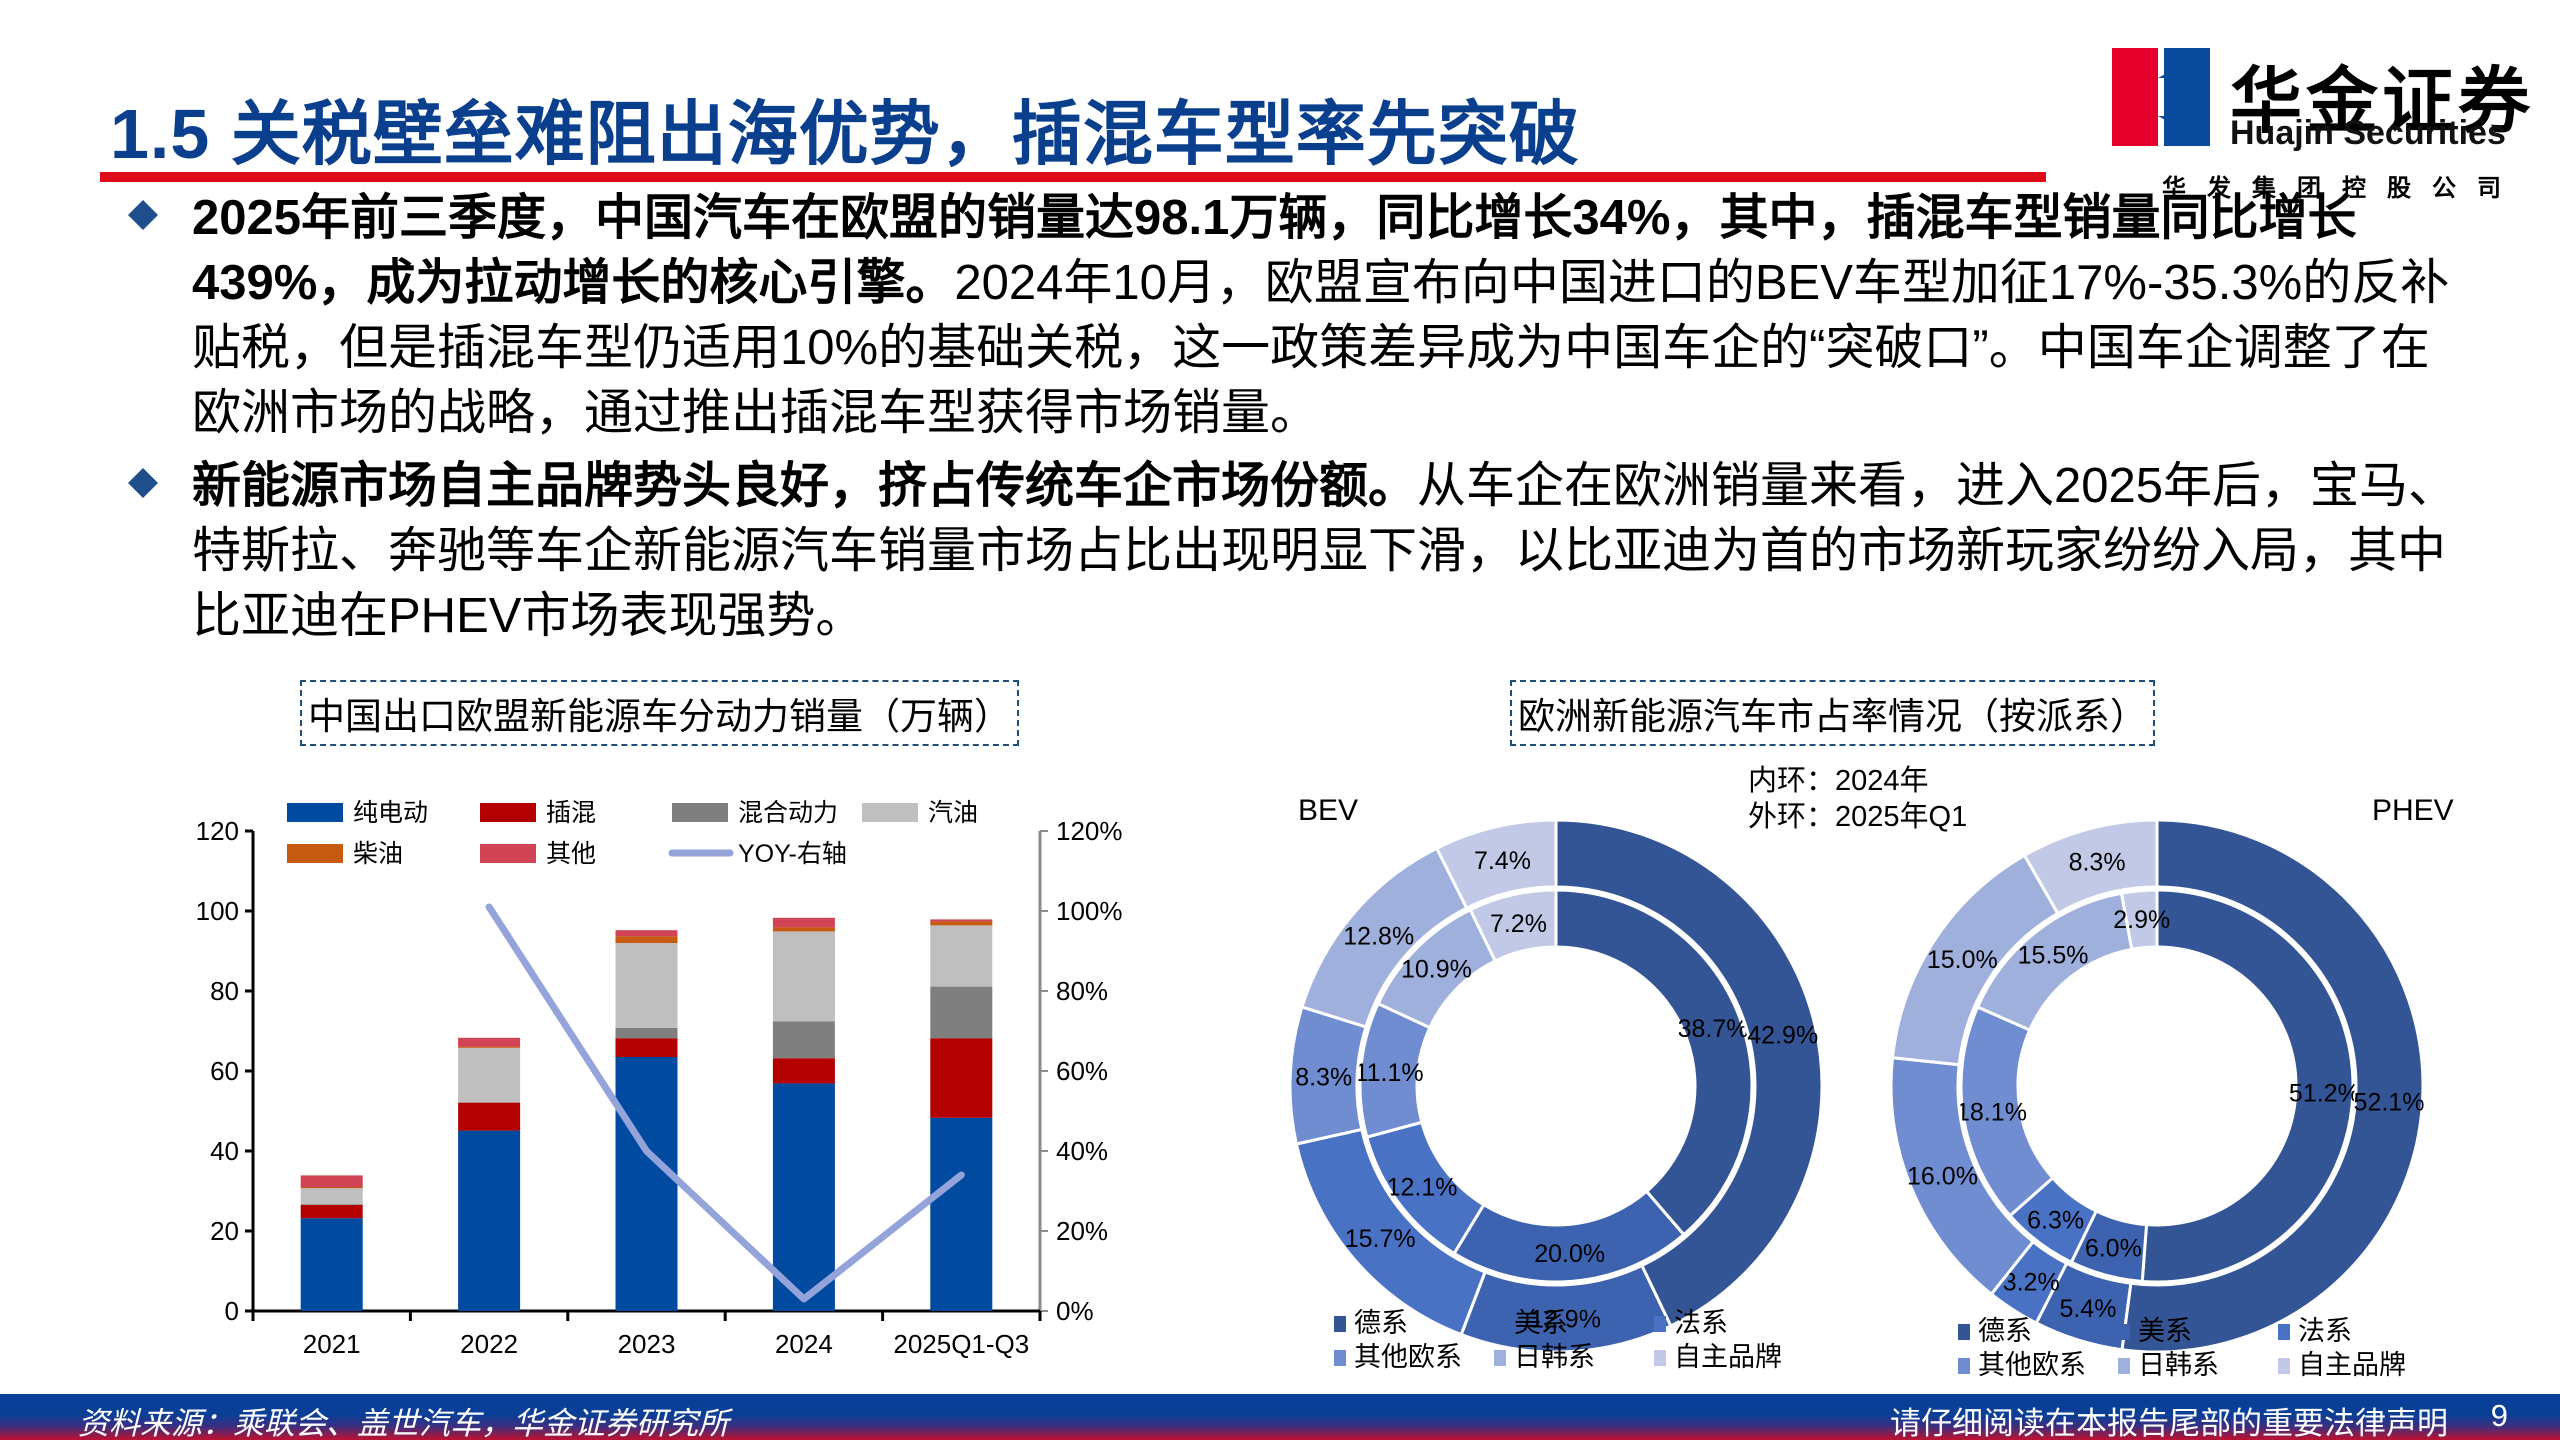 The image size is (2560, 1443). I want to click on page-number: 9, so click(2499, 1415).